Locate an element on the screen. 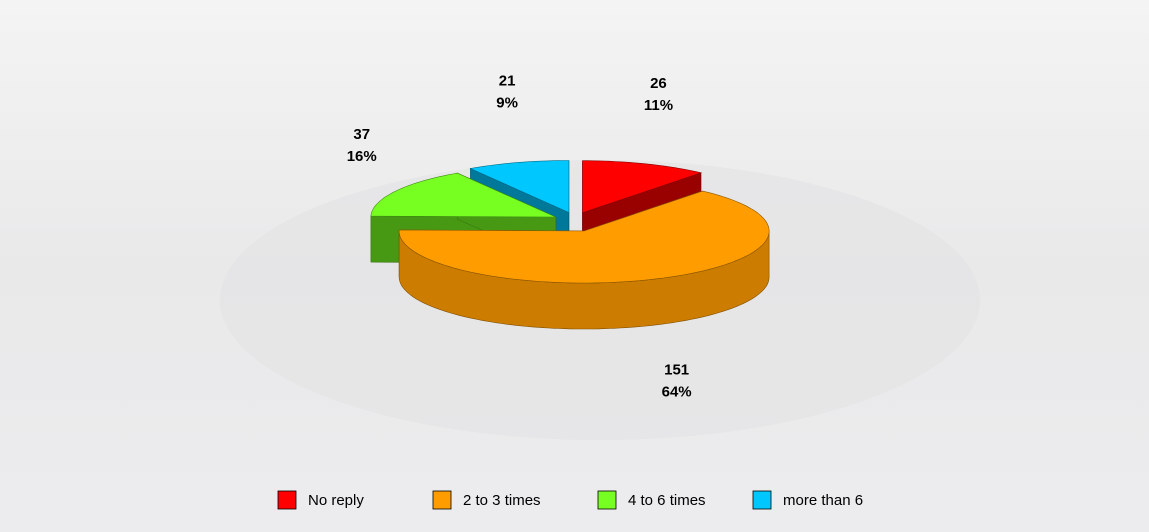 This screenshot has height=532, width=1149. data-label: 37 is located at coordinates (361, 134).